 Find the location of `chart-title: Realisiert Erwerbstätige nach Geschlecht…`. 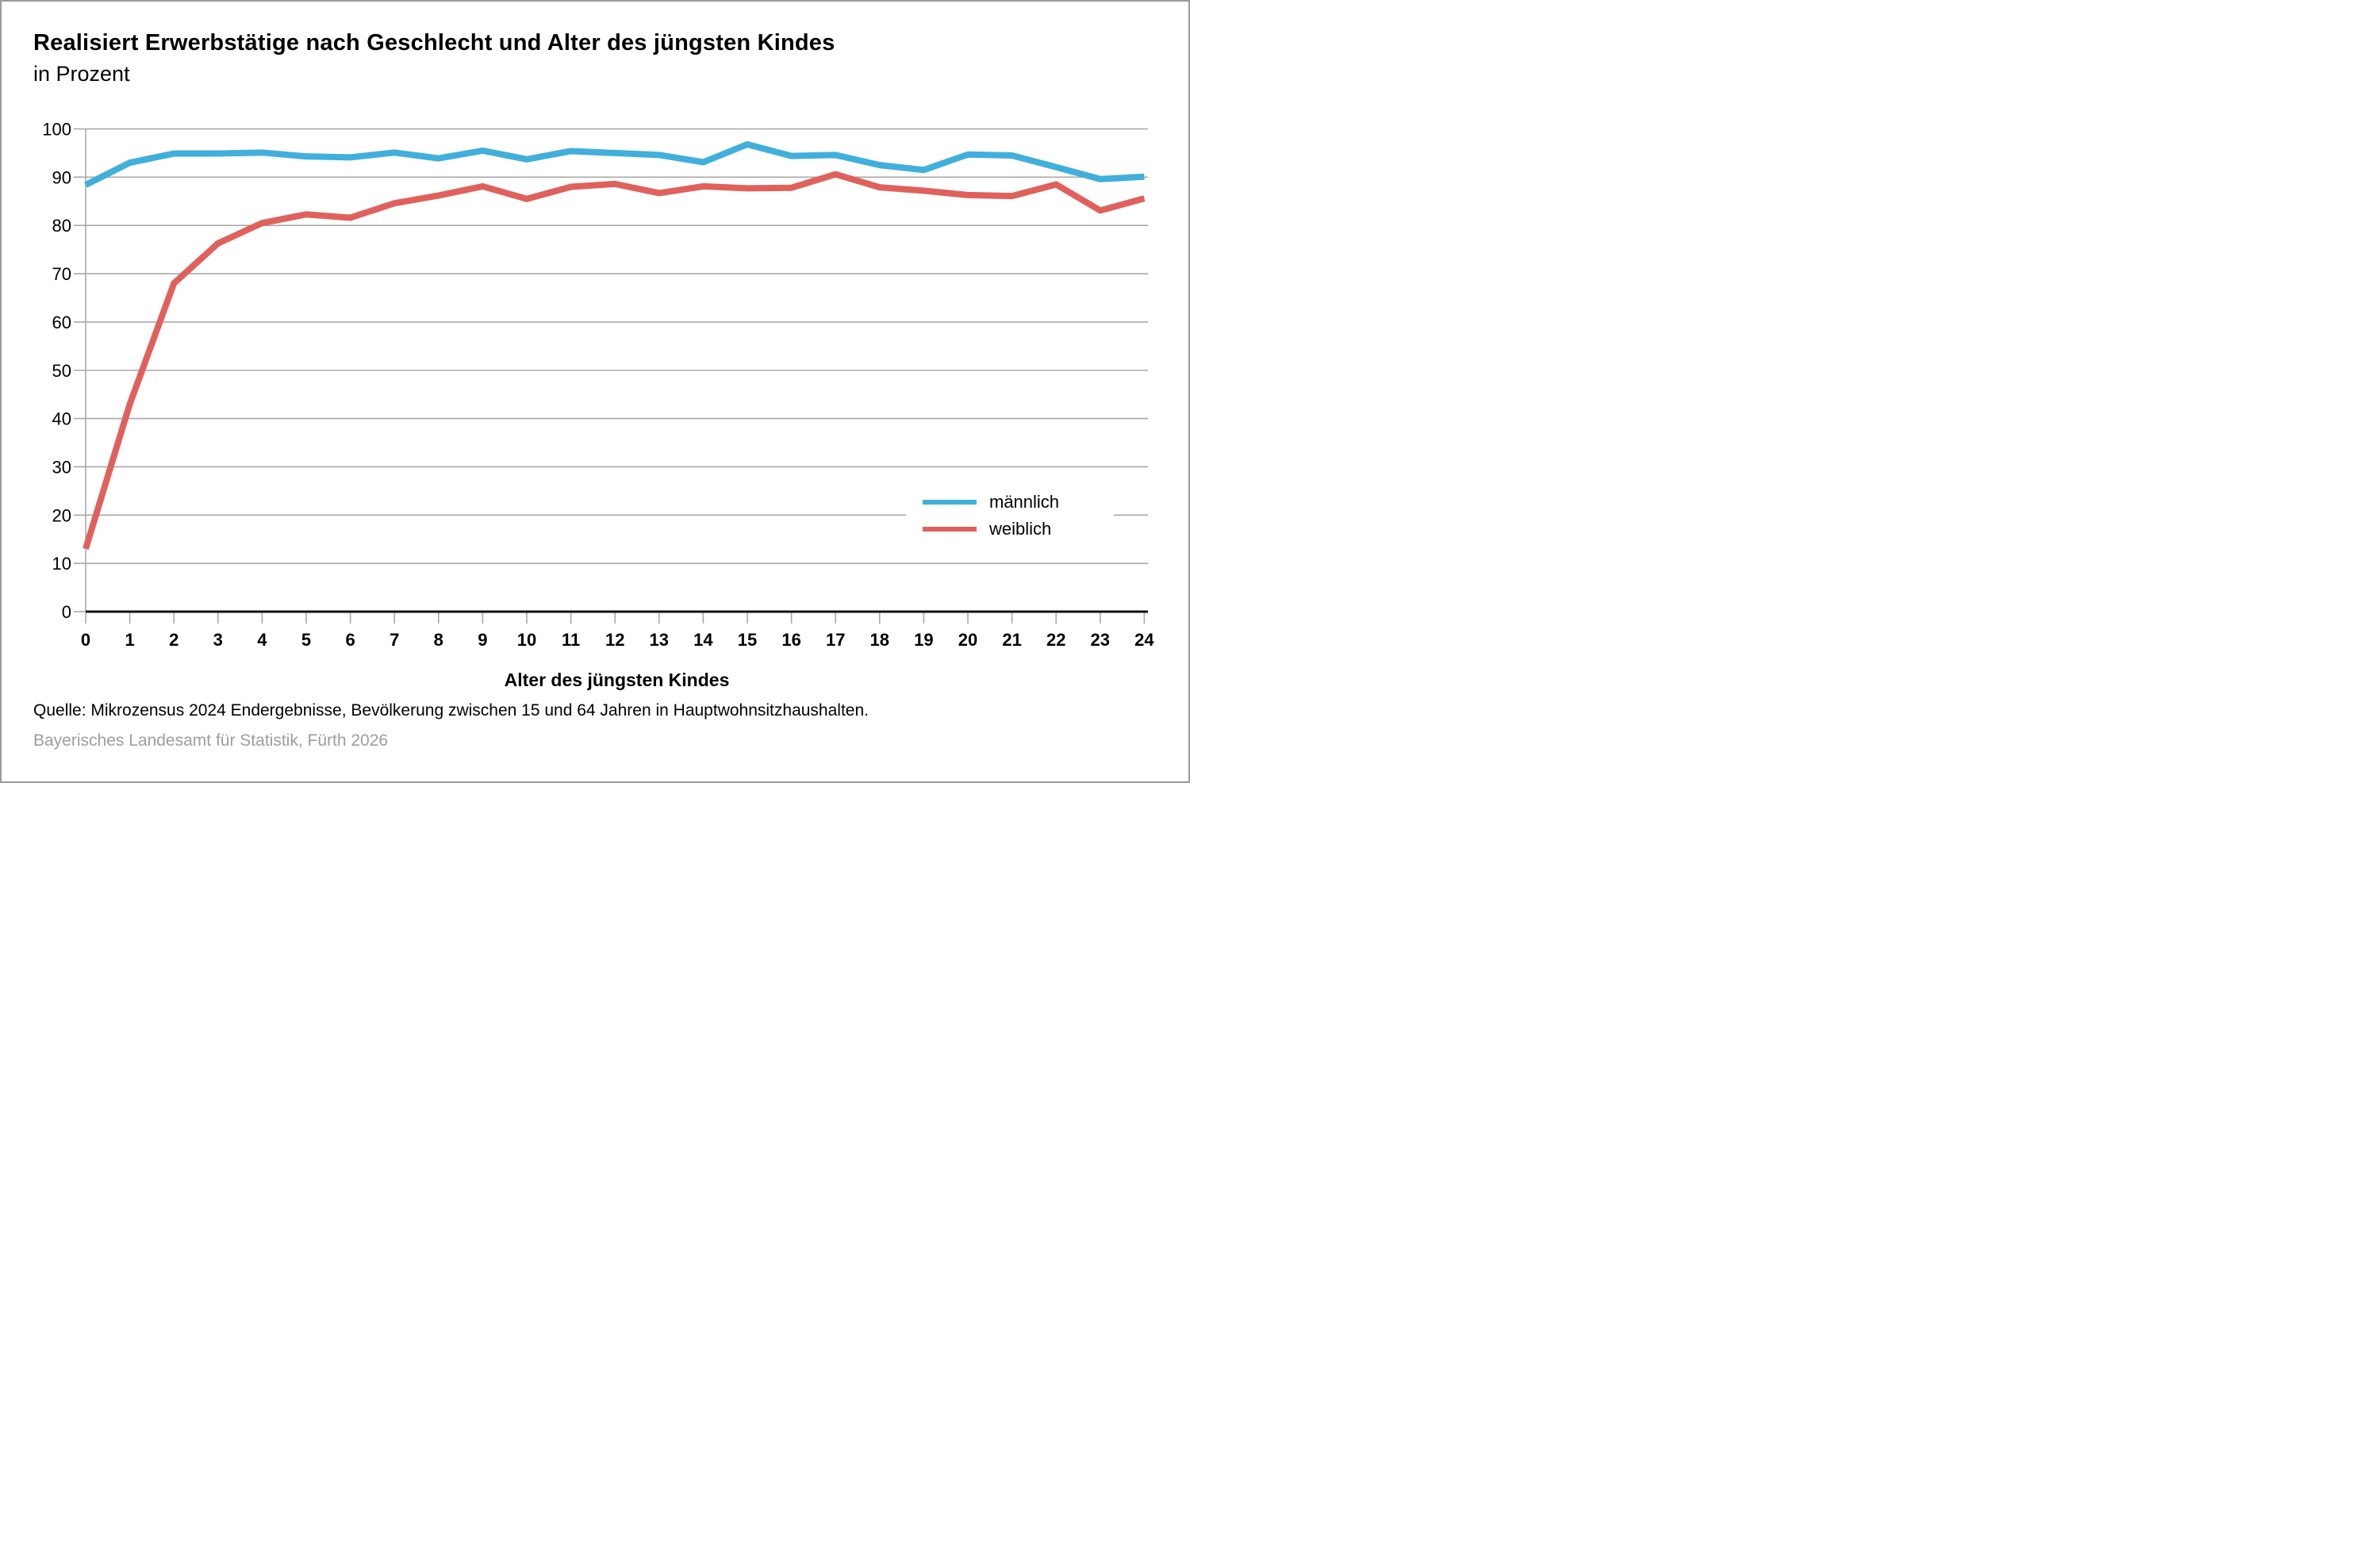

chart-title: Realisiert Erwerbstätige nach Geschlecht… is located at coordinates (434, 43).